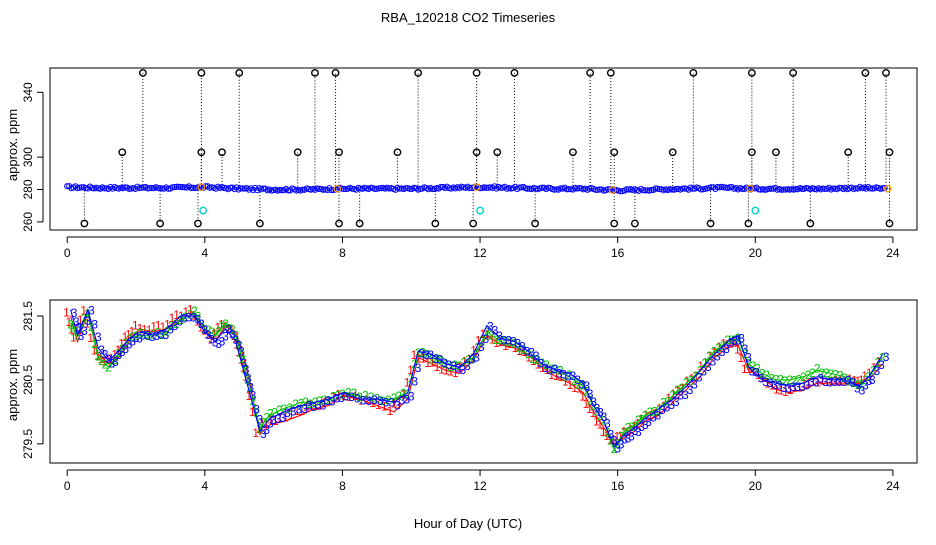  I want to click on y-tick-label-top: 280, so click(28, 189).